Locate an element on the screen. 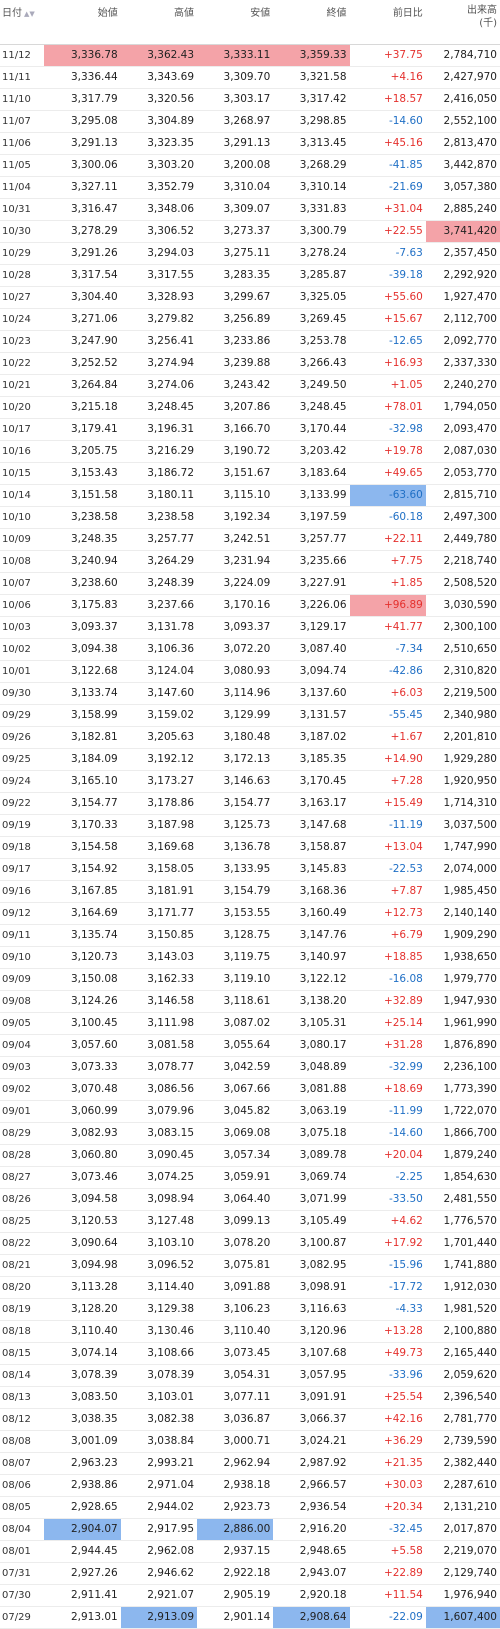  date-cell: 11/07 is located at coordinates (22, 121).